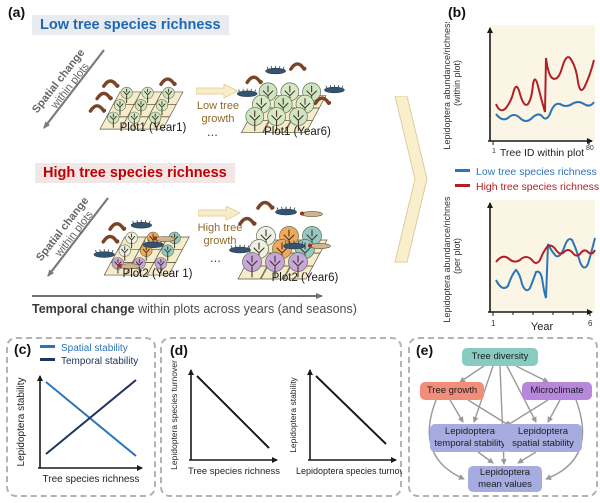 Image resolution: width=600 pixels, height=503 pixels. Describe the element at coordinates (280, 240) in the screenshot. I see `plot2-year6-illustration` at that location.